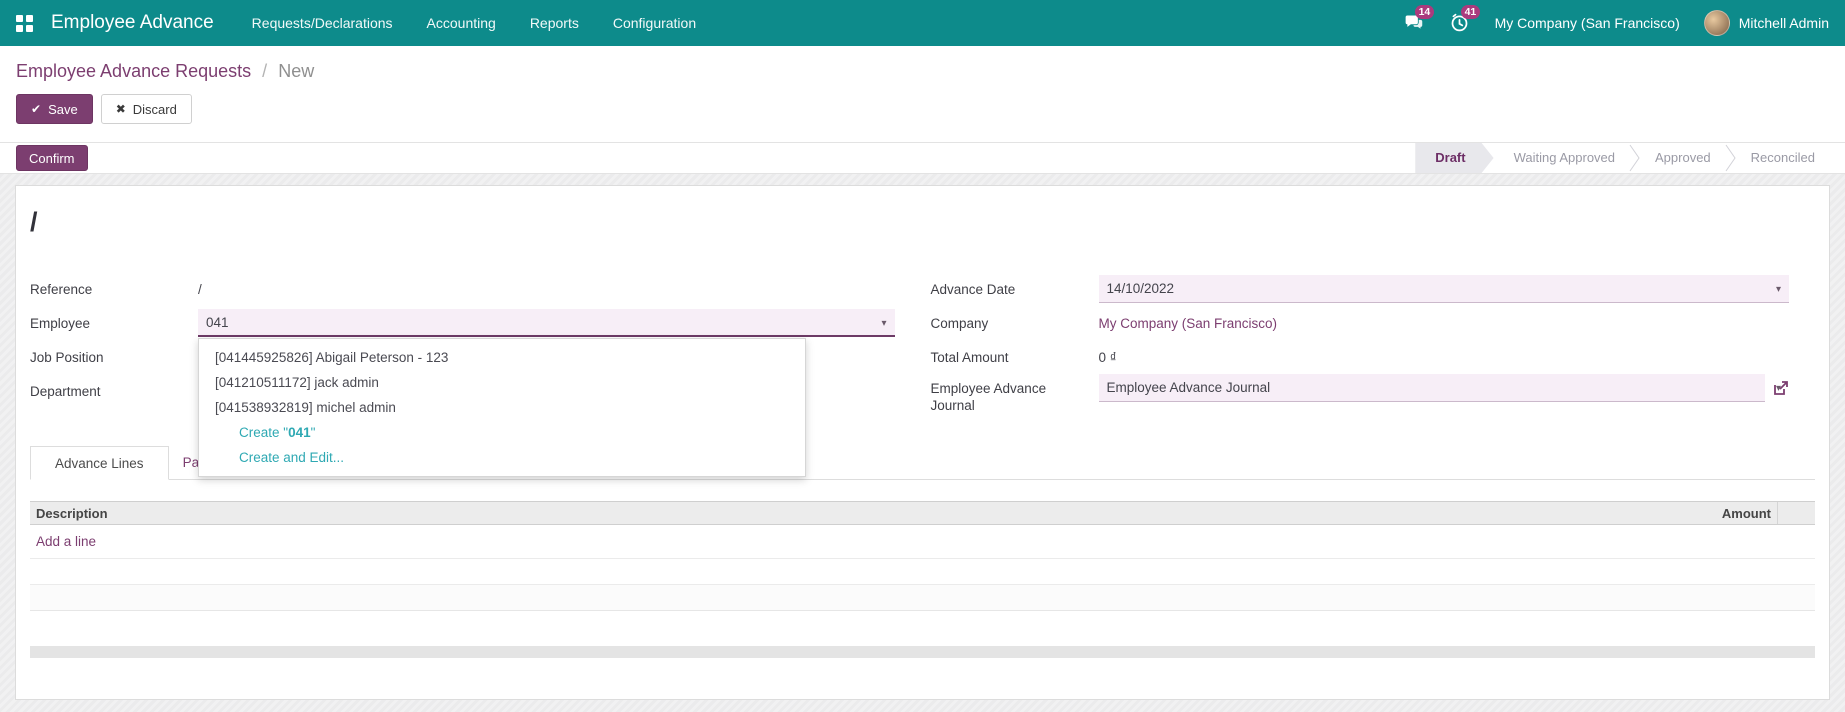  What do you see at coordinates (299, 432) in the screenshot?
I see `create-term: 041` at bounding box center [299, 432].